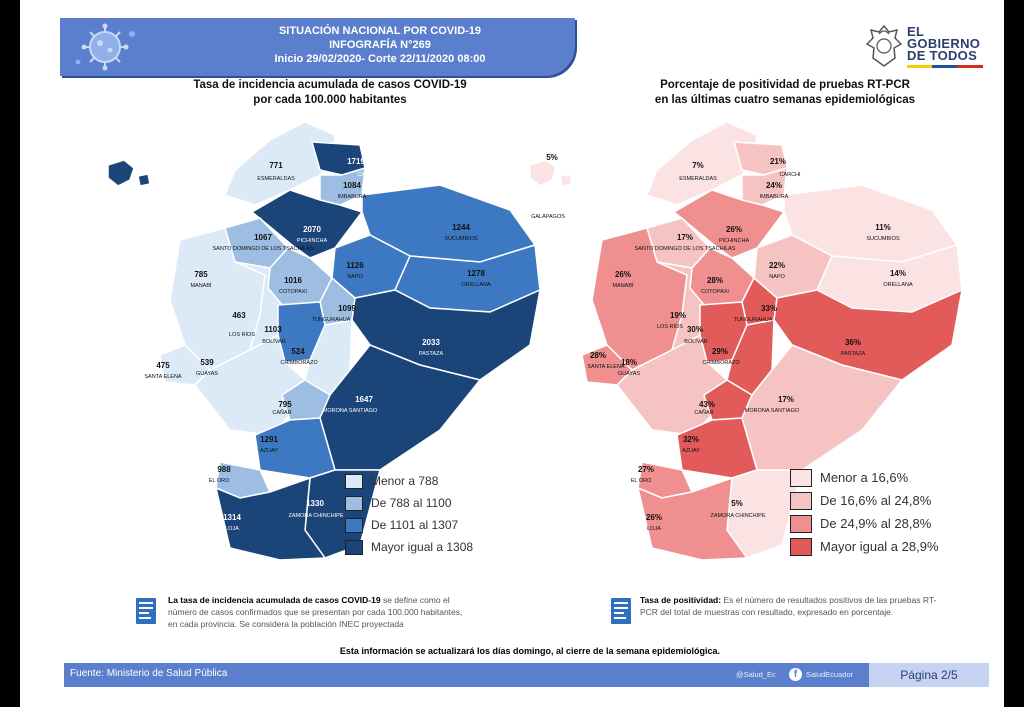 Image resolution: width=1024 pixels, height=707 pixels. I want to click on province-value: 30%, so click(695, 329).